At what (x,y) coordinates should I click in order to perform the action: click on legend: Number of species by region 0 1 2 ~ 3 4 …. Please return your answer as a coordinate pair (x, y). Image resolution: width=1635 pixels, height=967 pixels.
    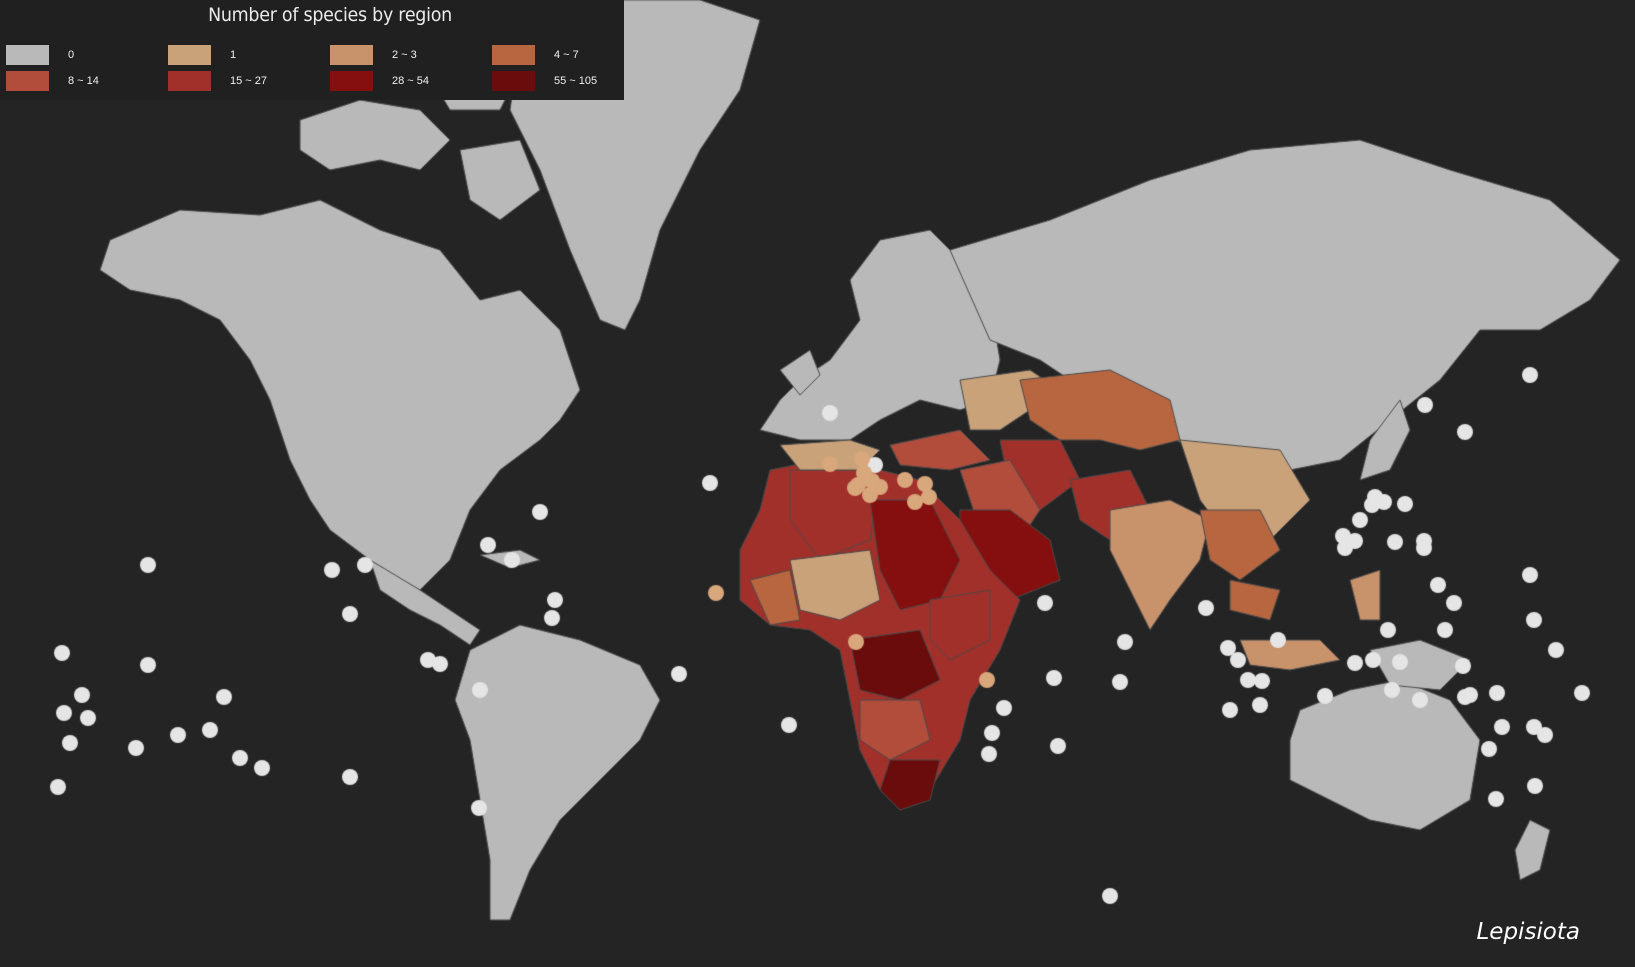
    Looking at the image, I should click on (312, 50).